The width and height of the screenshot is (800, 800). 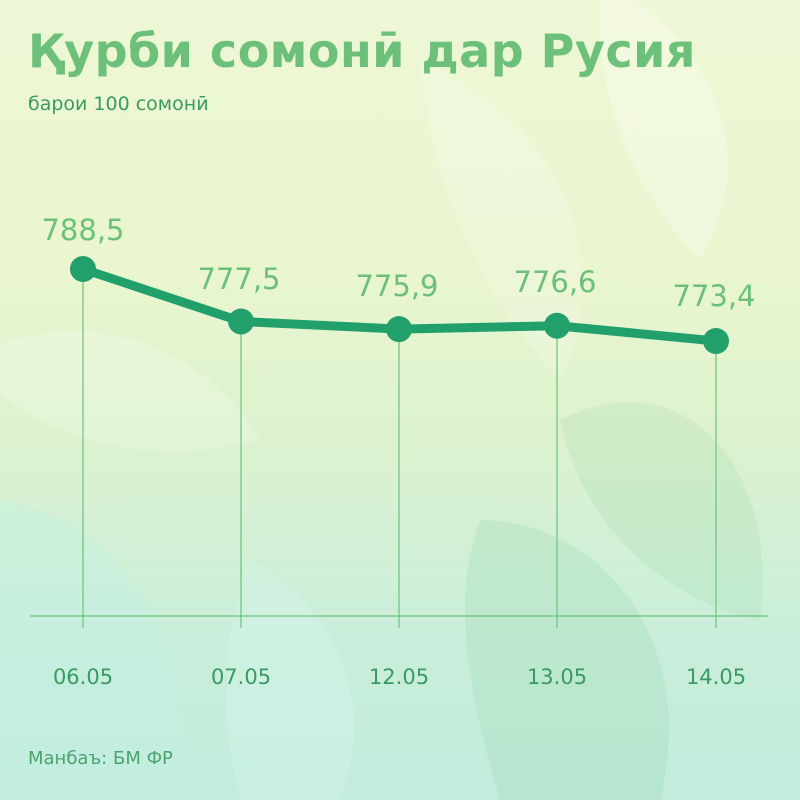 I want to click on x-tick-label: 14.05, so click(x=716, y=677).